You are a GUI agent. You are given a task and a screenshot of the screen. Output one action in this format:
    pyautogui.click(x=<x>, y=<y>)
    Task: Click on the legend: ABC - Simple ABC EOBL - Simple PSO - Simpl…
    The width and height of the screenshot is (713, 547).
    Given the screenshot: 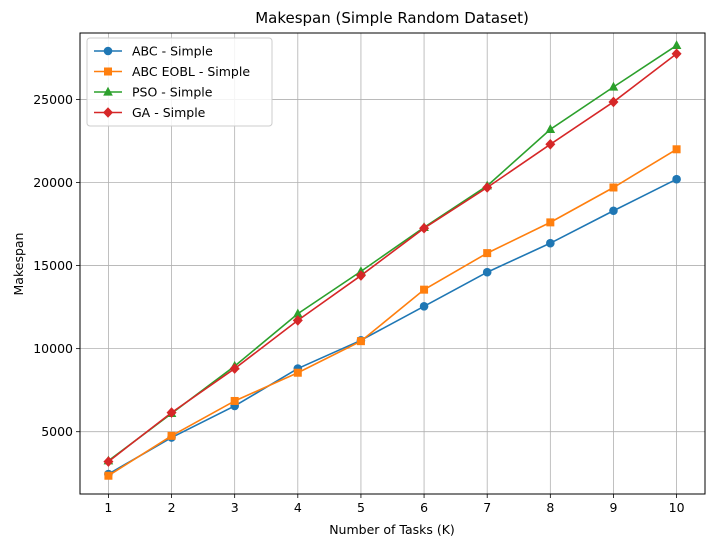 What is the action you would take?
    pyautogui.click(x=179, y=82)
    